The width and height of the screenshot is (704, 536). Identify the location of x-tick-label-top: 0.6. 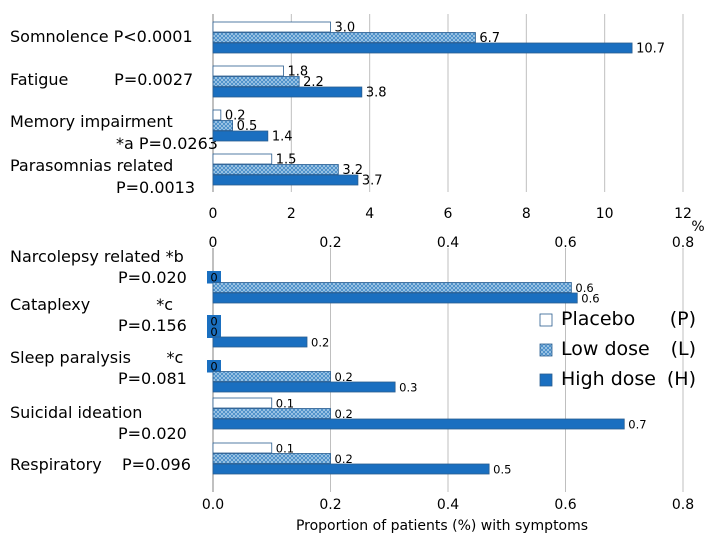
(565, 243).